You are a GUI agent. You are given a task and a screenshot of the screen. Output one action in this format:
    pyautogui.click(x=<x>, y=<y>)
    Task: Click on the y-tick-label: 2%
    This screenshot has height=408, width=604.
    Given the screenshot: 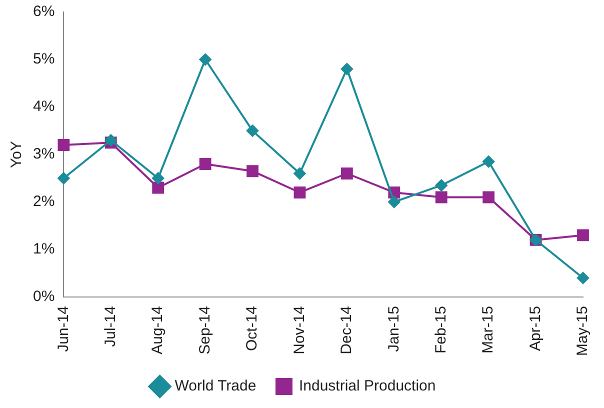 What is the action you would take?
    pyautogui.click(x=43, y=201)
    